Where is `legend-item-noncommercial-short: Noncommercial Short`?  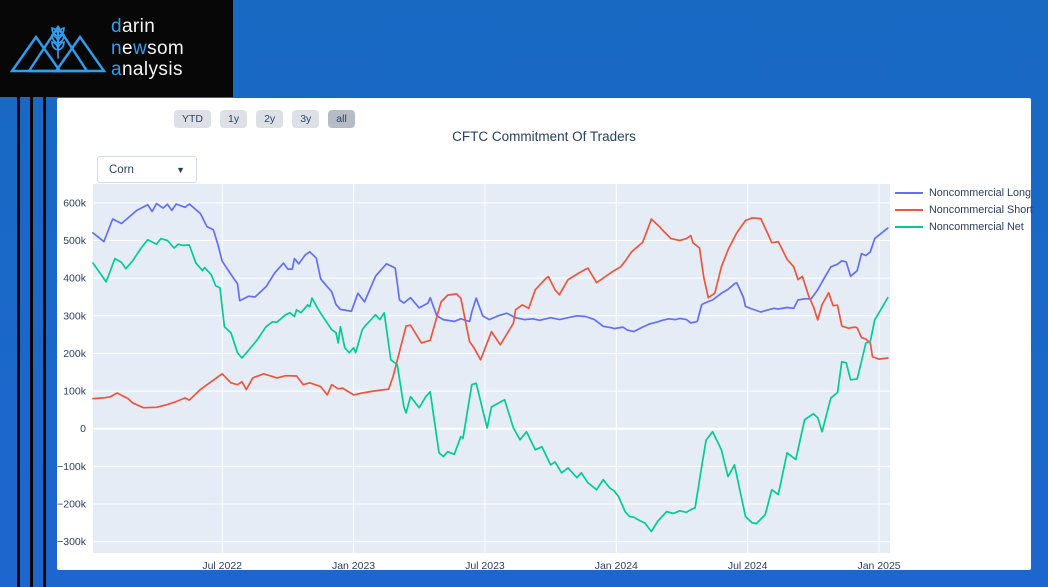 legend-item-noncommercial-short: Noncommercial Short is located at coordinates (964, 210).